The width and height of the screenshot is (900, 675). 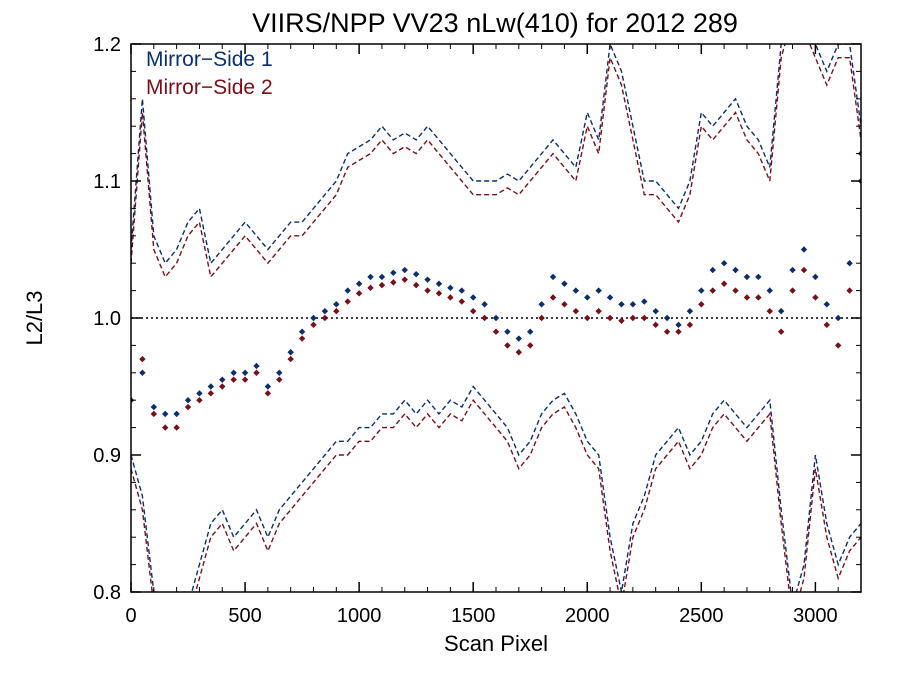 What do you see at coordinates (496, 643) in the screenshot?
I see `x-axis-label: Scan Pixel` at bounding box center [496, 643].